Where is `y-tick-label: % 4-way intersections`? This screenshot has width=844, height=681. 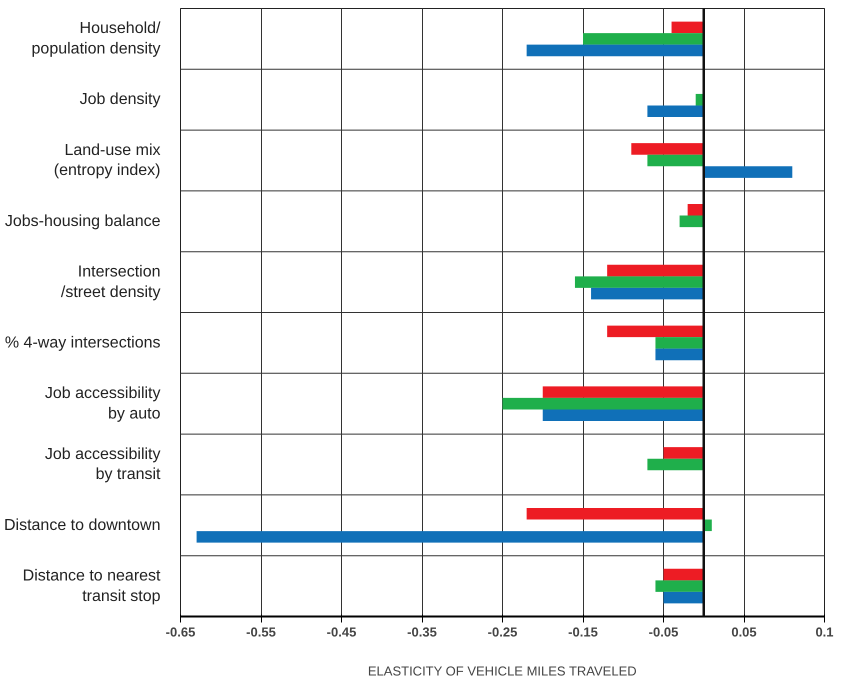
y-tick-label: % 4-way intersections is located at coordinates (82, 343).